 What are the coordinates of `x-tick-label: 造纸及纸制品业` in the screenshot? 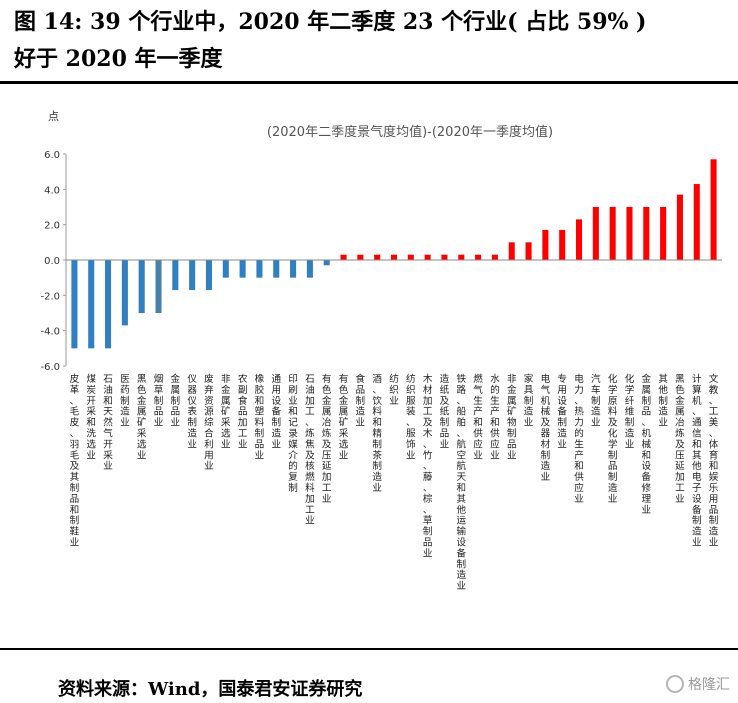 It's located at (445, 411).